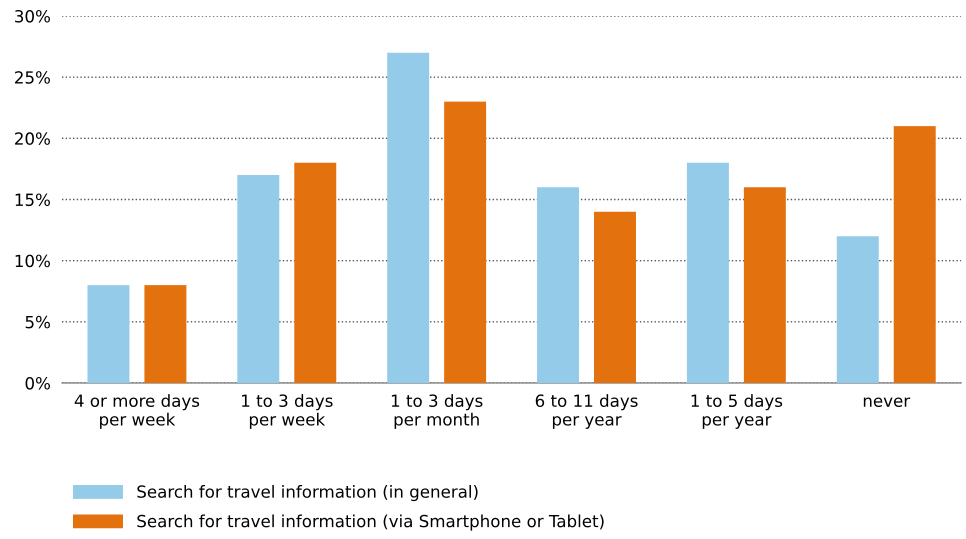 The image size is (966, 539). What do you see at coordinates (38, 322) in the screenshot?
I see `y-tick-label: 5%` at bounding box center [38, 322].